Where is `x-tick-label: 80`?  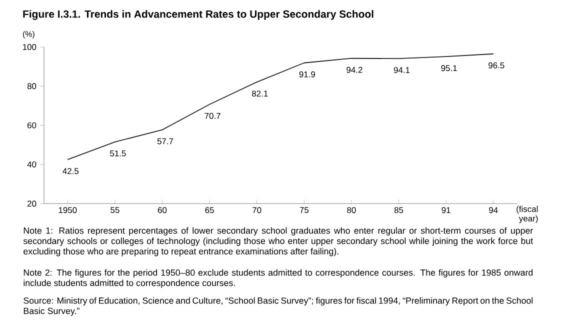
x-tick-label: 80 is located at coordinates (351, 210).